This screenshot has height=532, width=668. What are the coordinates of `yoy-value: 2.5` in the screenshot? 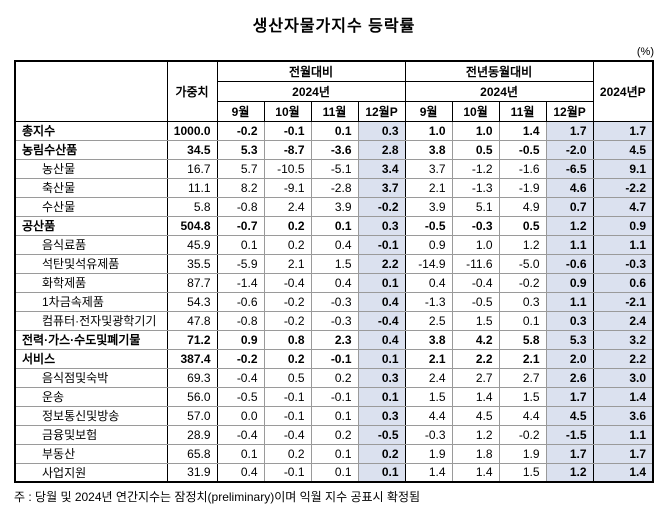 It's located at (428, 320).